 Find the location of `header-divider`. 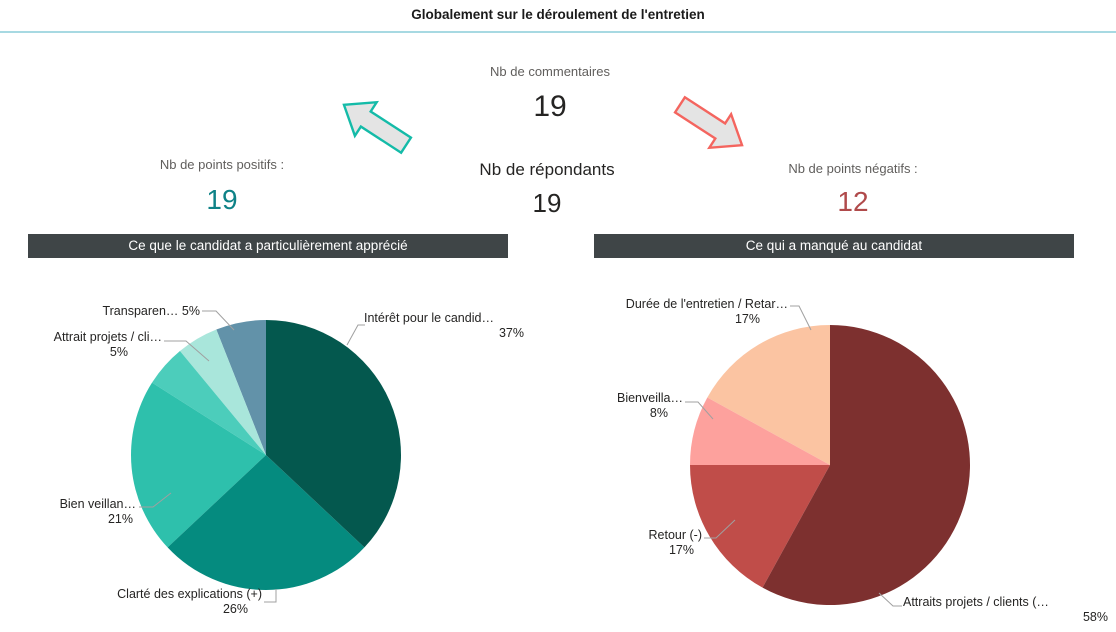

header-divider is located at coordinates (558, 32).